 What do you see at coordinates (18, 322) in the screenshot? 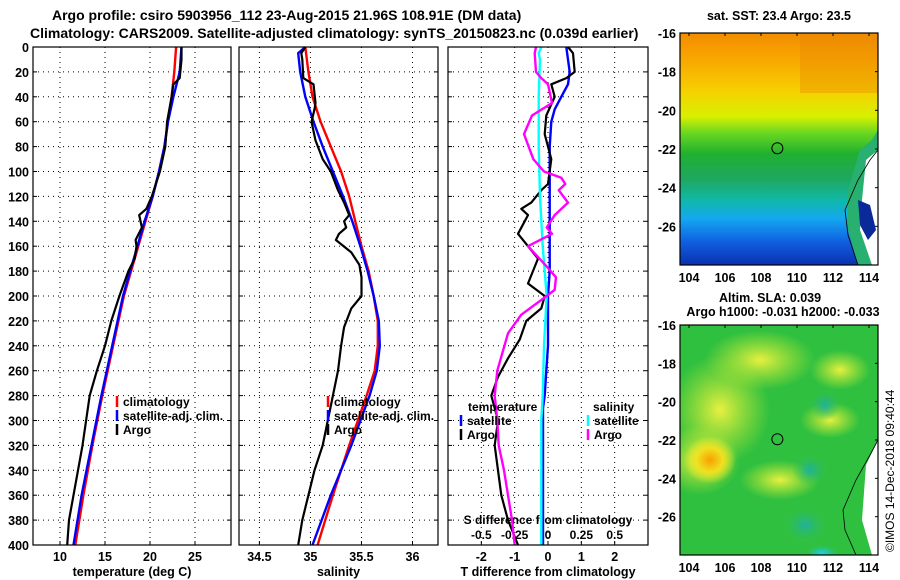
I see `y-tick-label: 220` at bounding box center [18, 322].